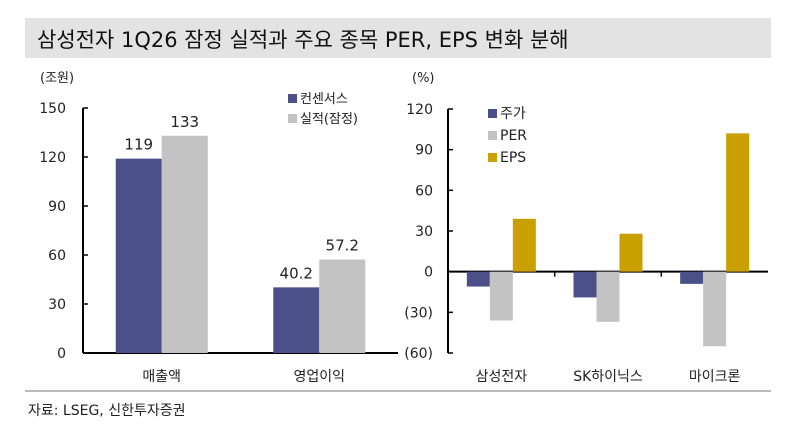 The width and height of the screenshot is (801, 429). Describe the element at coordinates (329, 119) in the screenshot. I see `legend-label: 실적(잠정)` at that location.